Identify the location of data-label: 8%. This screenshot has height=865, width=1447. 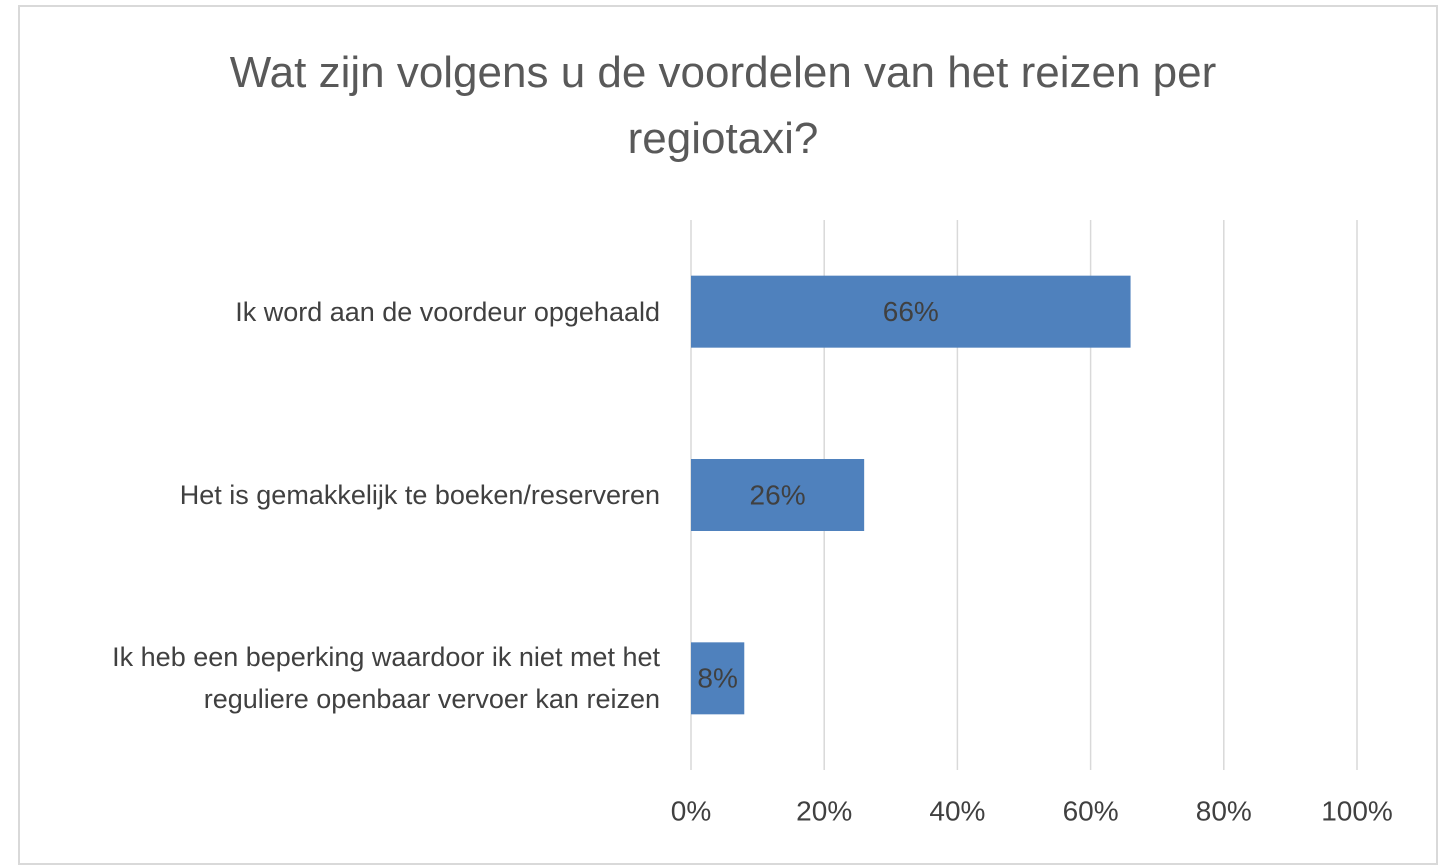
(717, 678).